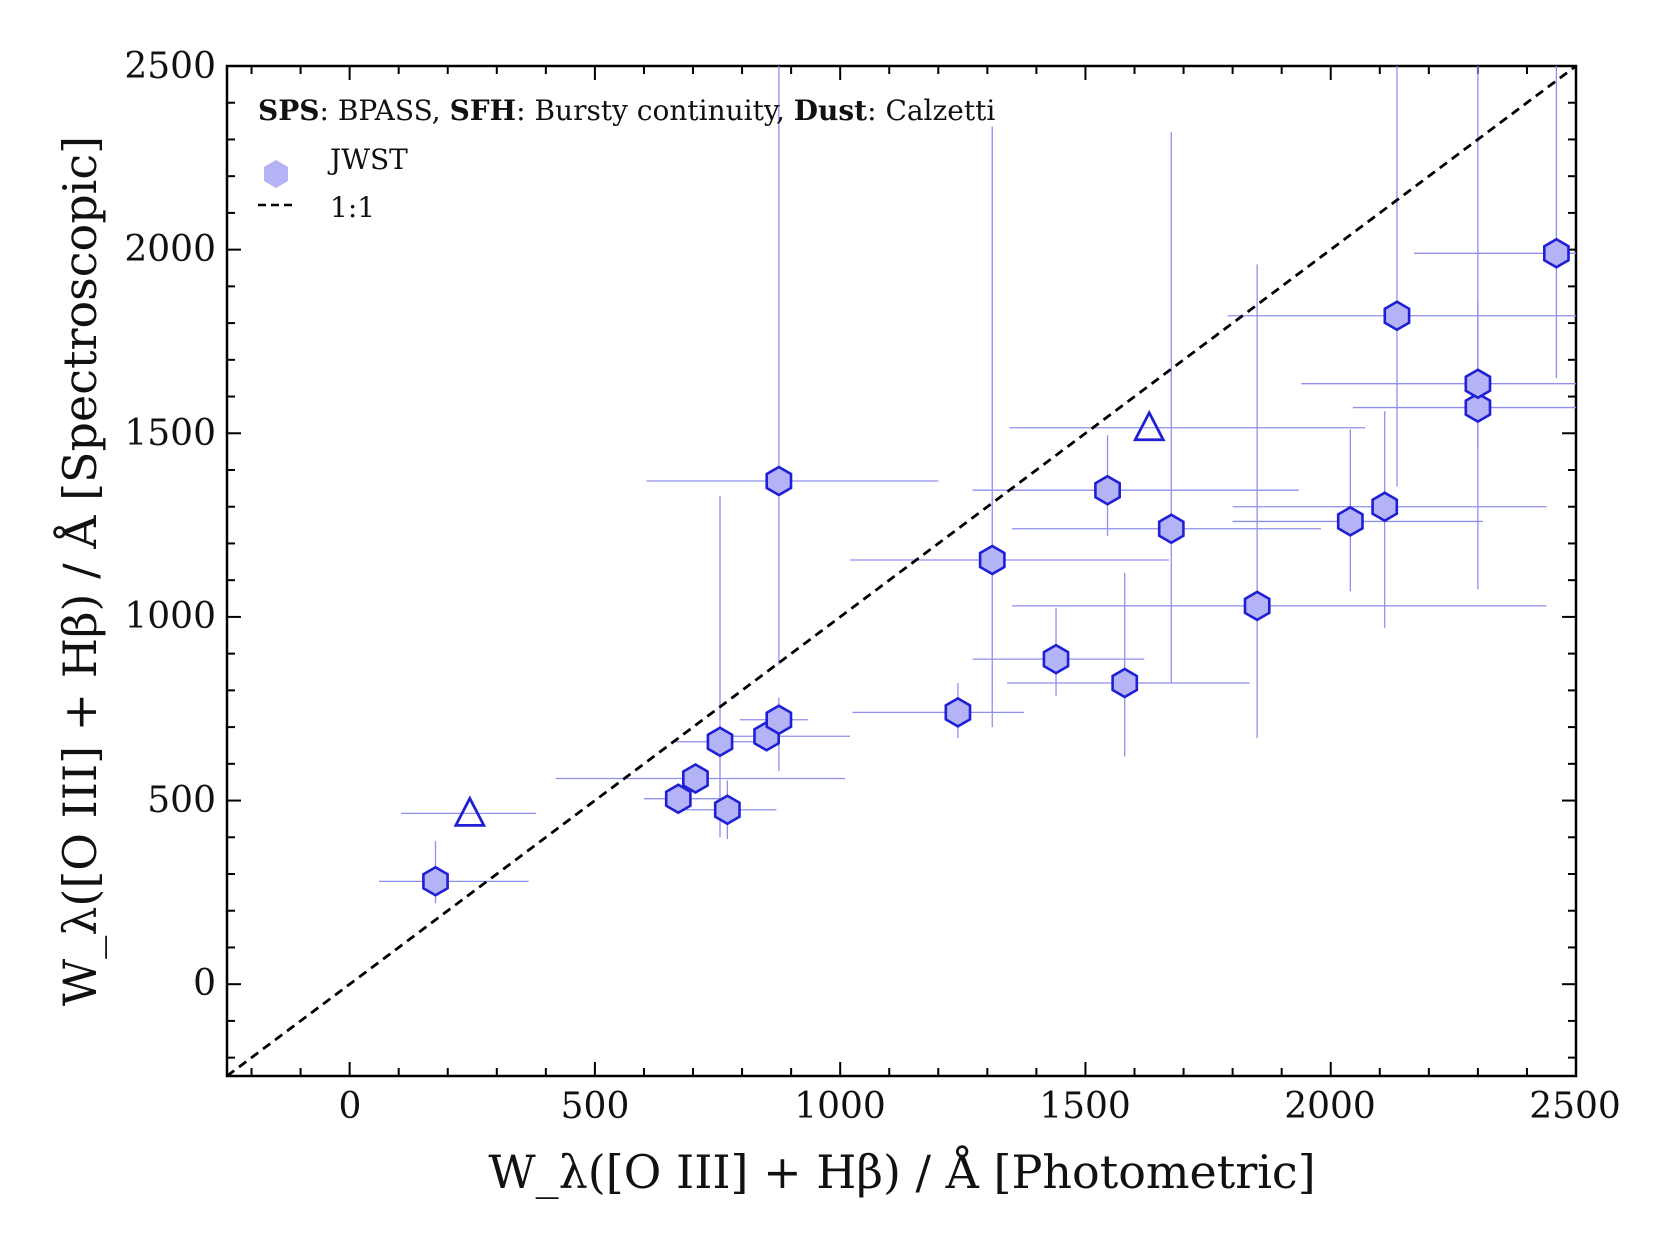  Describe the element at coordinates (367, 159) in the screenshot. I see `legend-entry-jwst: JWST` at that location.